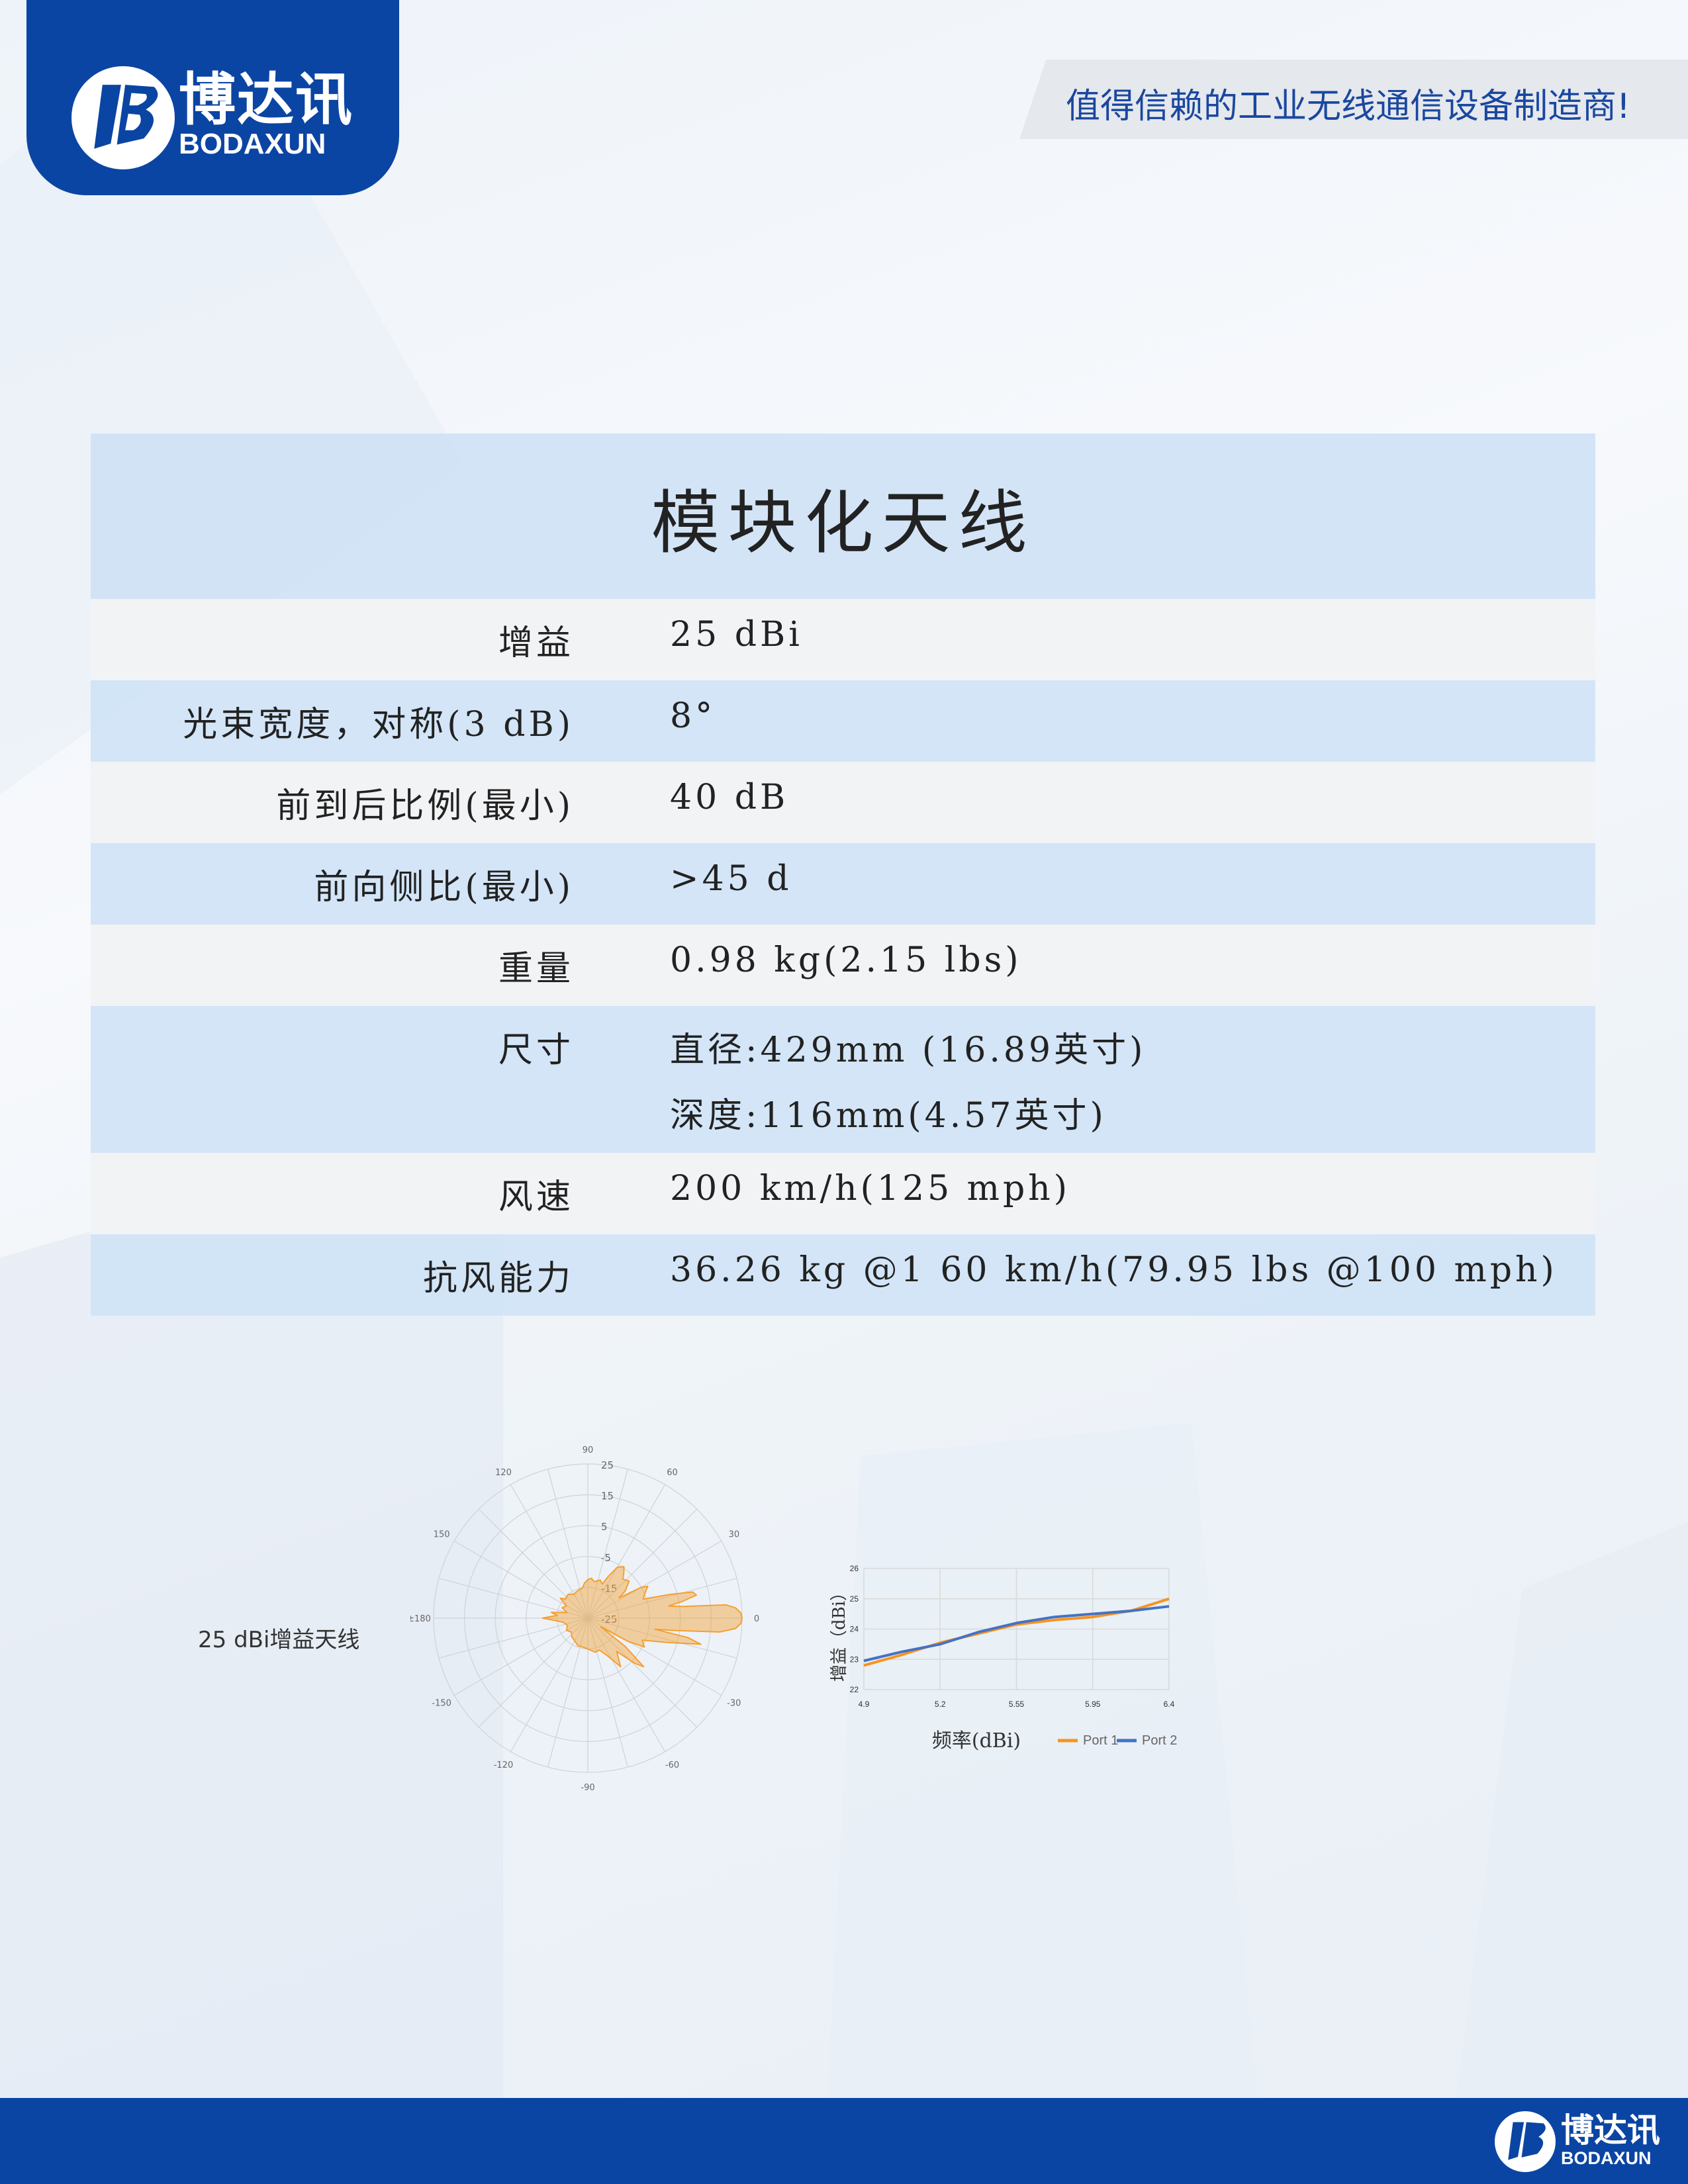 The width and height of the screenshot is (1688, 2184). I want to click on angle-tick-label: 60, so click(672, 1473).